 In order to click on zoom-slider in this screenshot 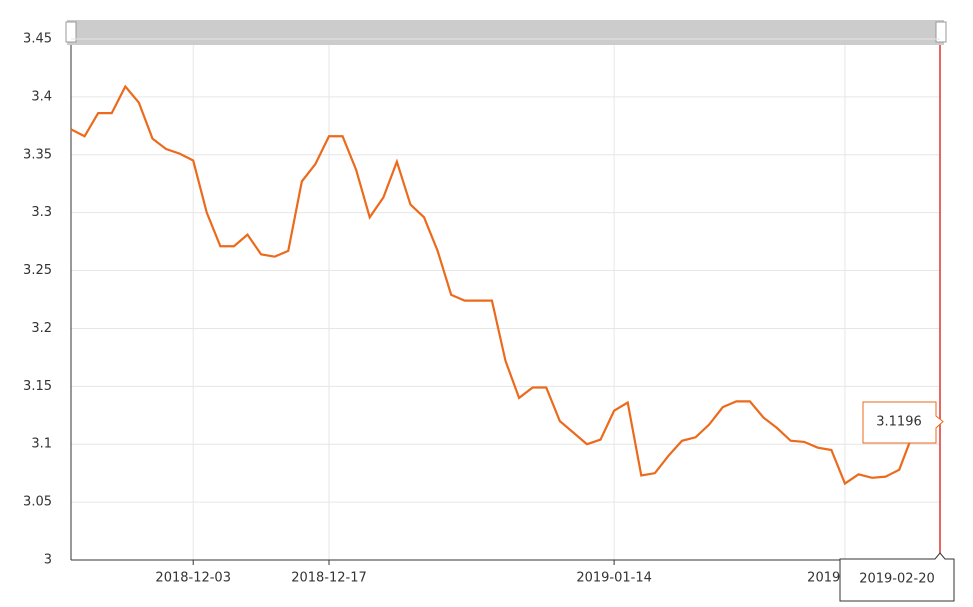, I will do `click(505, 32)`.